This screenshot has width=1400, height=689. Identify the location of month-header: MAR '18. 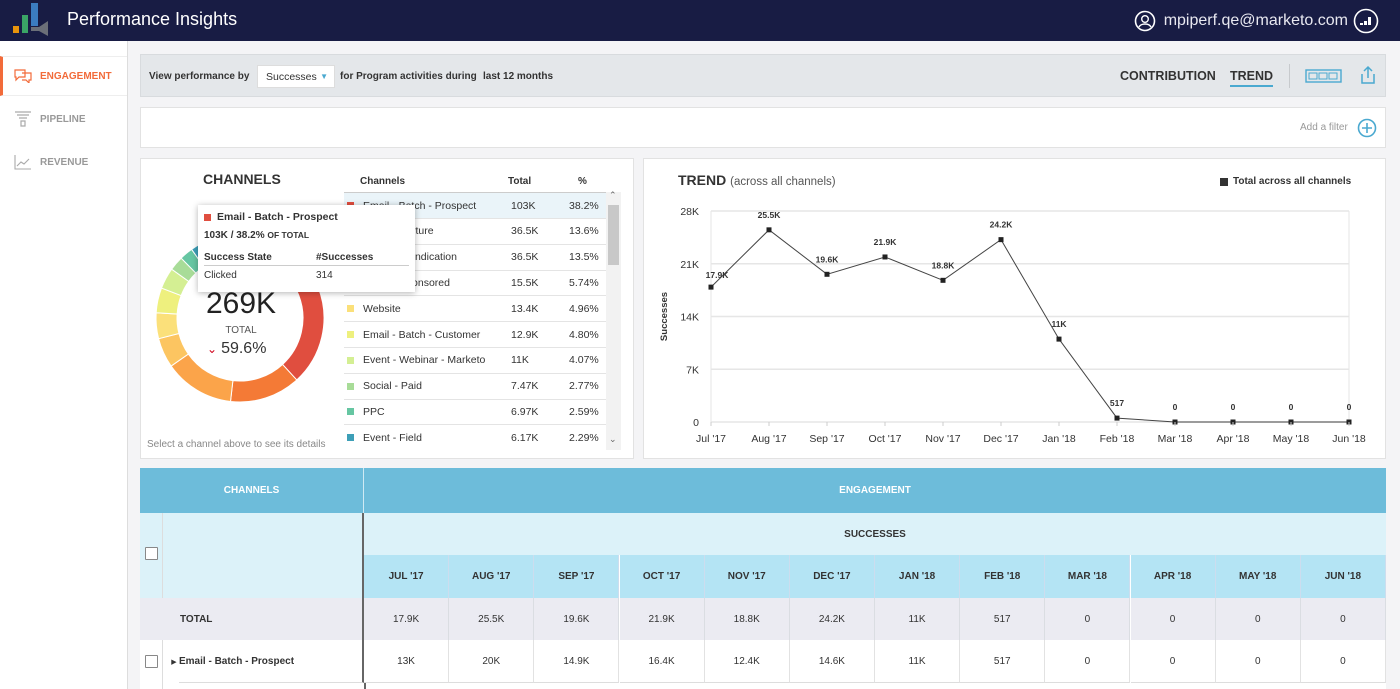
(1088, 576).